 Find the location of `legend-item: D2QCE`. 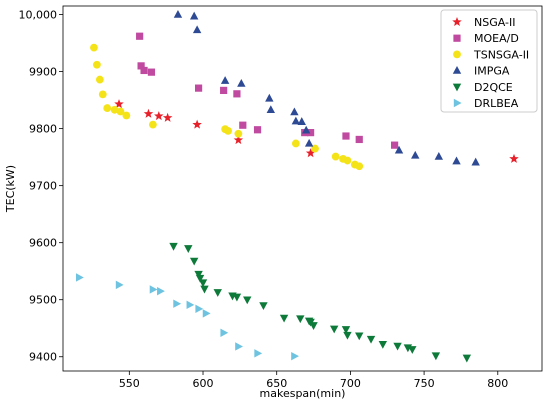

legend-item: D2QCE is located at coordinates (482, 87).